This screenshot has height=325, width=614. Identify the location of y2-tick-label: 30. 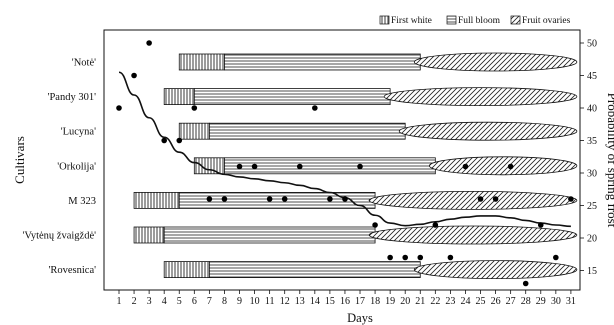
(592, 174).